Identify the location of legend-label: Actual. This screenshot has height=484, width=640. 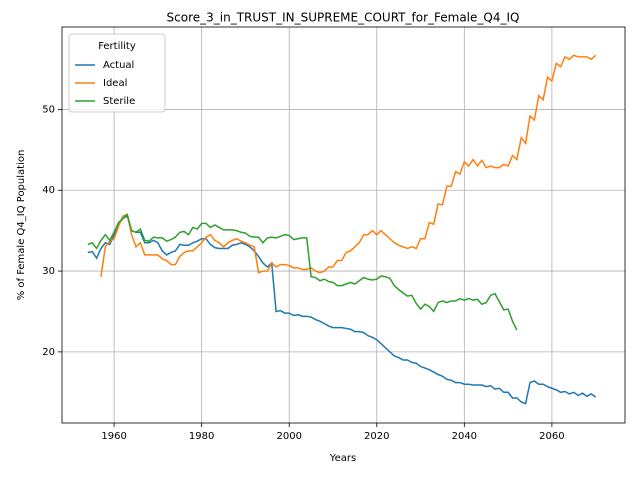
(118, 65).